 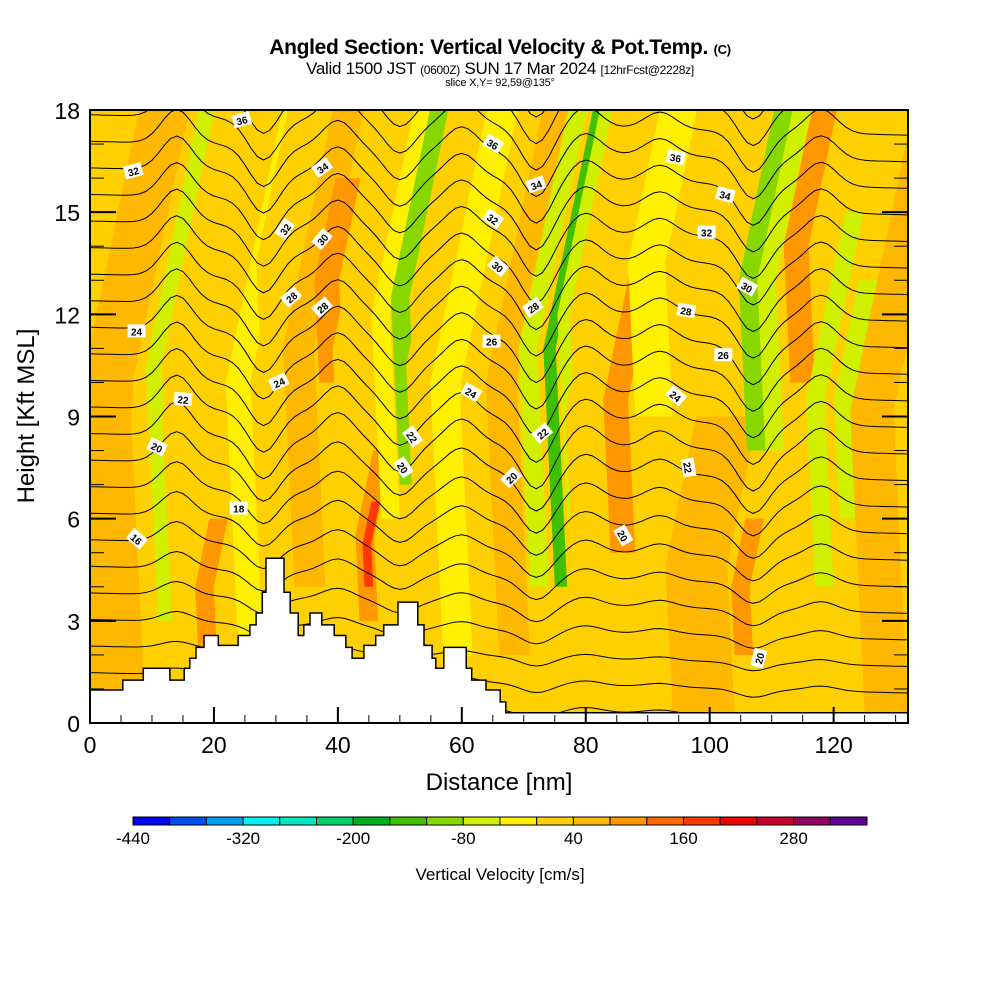 What do you see at coordinates (73, 418) in the screenshot?
I see `y-tick-label: 9` at bounding box center [73, 418].